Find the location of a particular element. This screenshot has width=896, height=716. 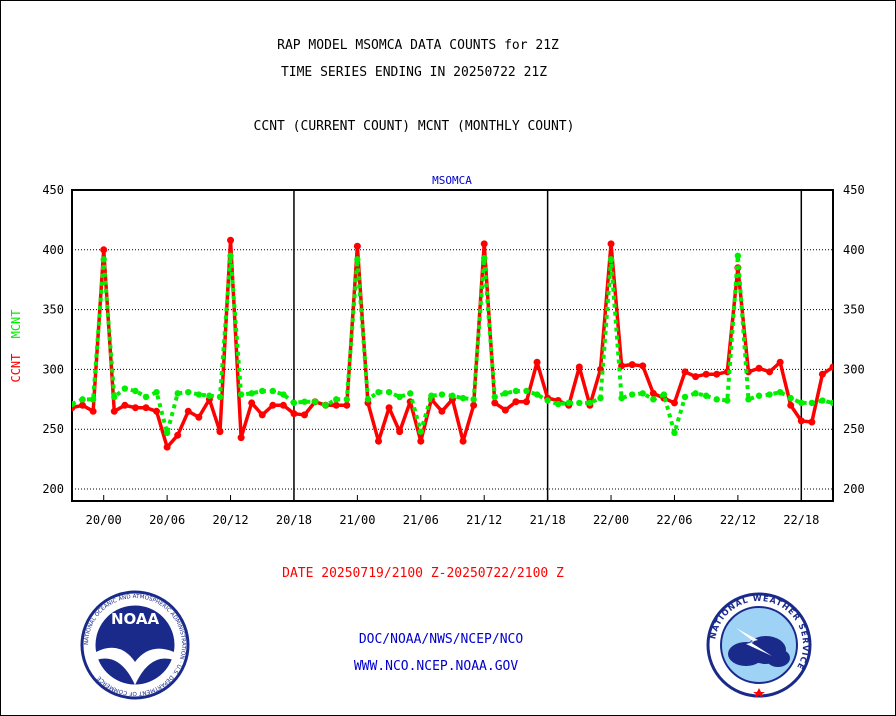

chart-subtitle: TIME SERIES ENDING IN 20250722 21Z is located at coordinates (414, 72).